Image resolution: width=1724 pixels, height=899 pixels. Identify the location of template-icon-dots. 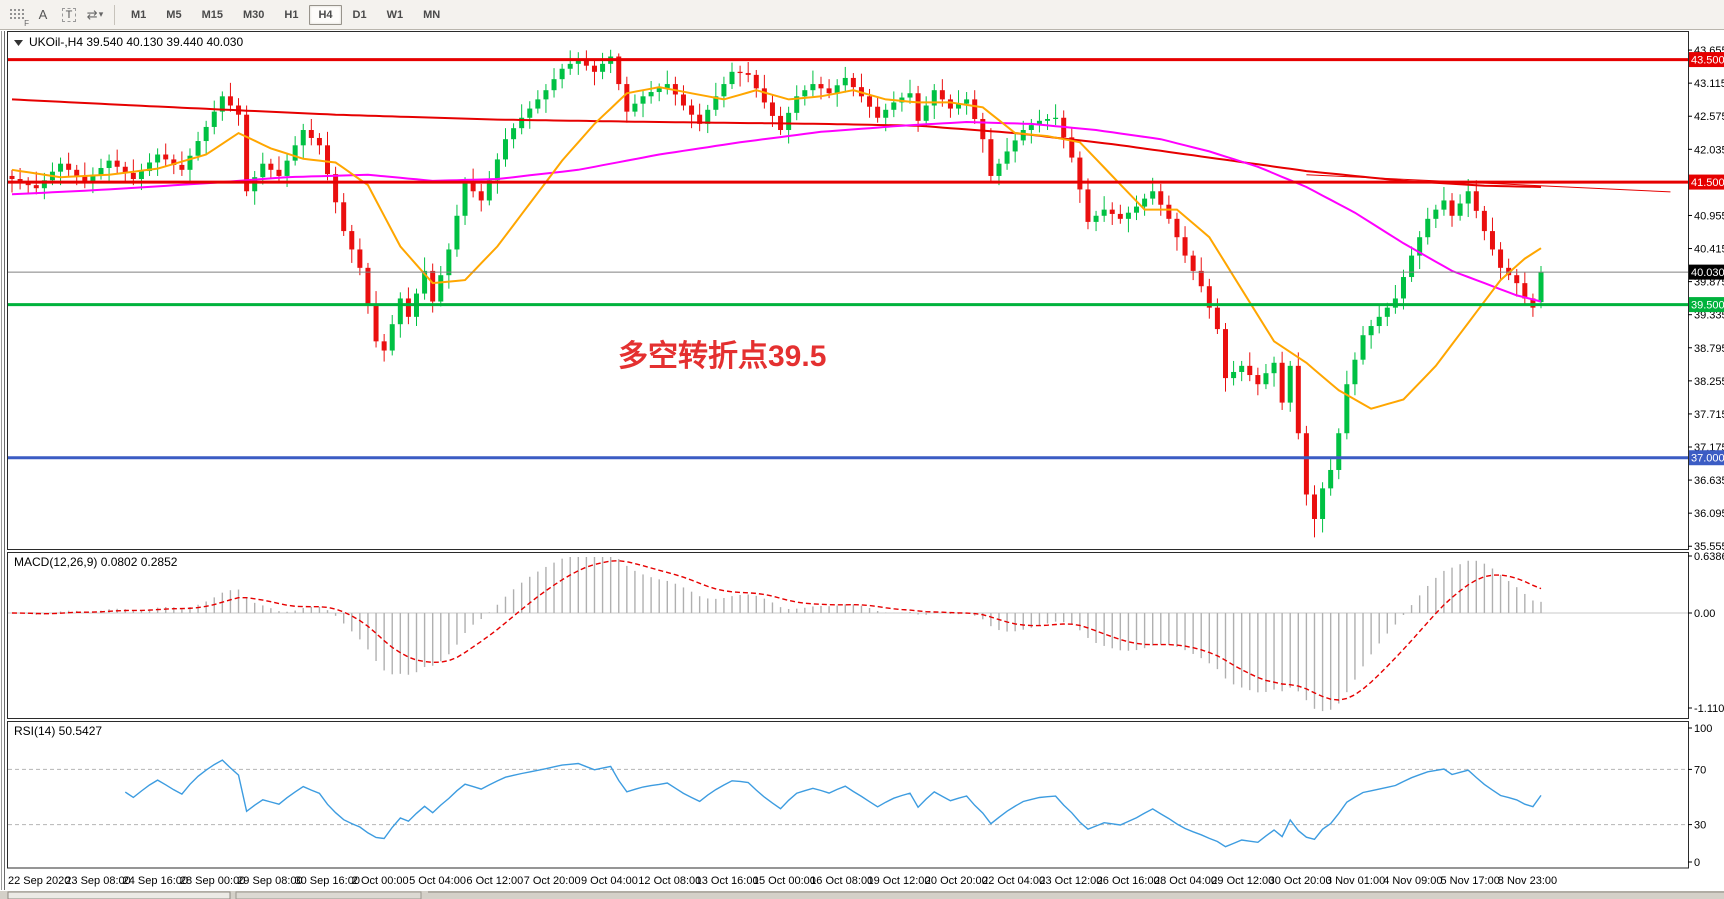
(17, 14).